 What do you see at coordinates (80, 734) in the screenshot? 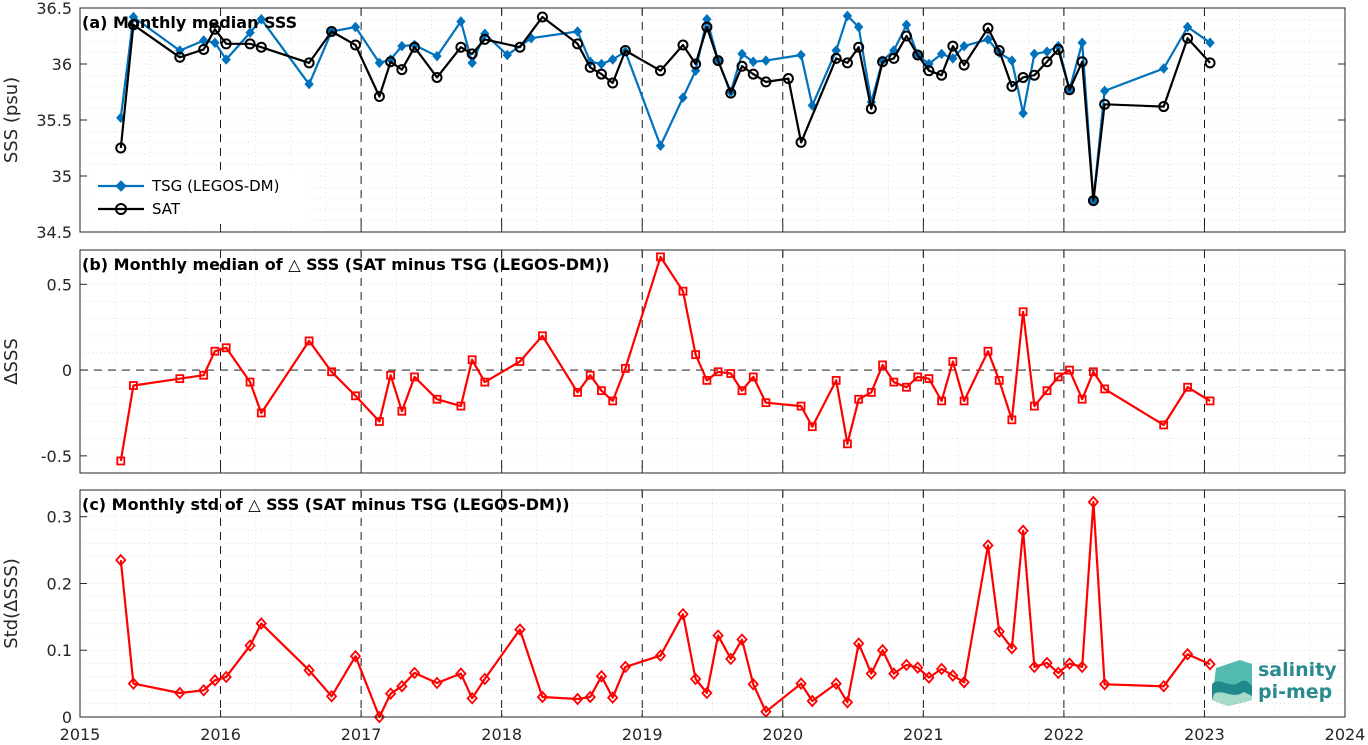
I see `x-tick-label: 2015` at bounding box center [80, 734].